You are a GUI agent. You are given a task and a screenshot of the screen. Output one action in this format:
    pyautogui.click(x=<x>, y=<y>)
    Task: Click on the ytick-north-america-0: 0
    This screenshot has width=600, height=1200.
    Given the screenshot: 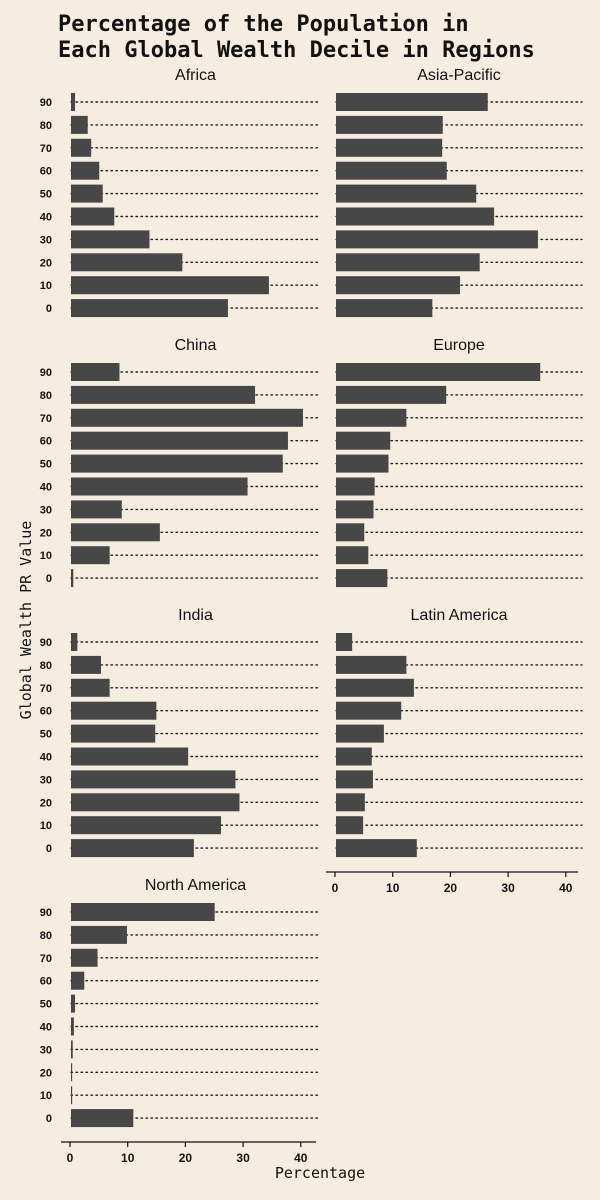 What is the action you would take?
    pyautogui.click(x=49, y=1119)
    